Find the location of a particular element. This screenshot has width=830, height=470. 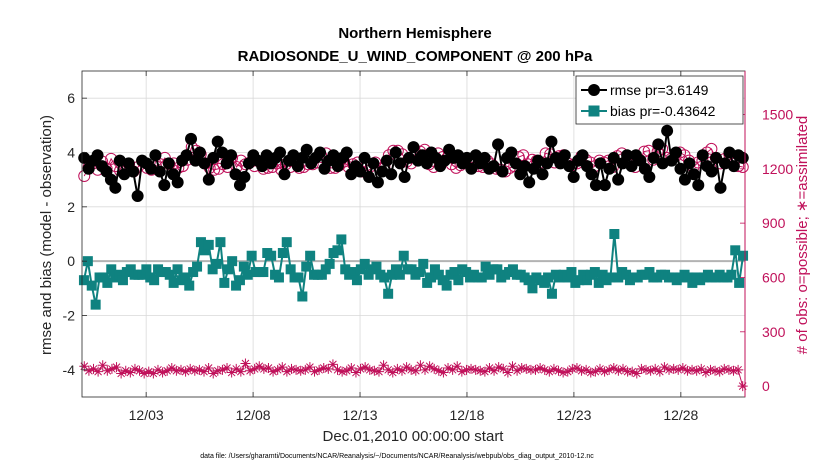

legend-bias-marker is located at coordinates (594, 111).